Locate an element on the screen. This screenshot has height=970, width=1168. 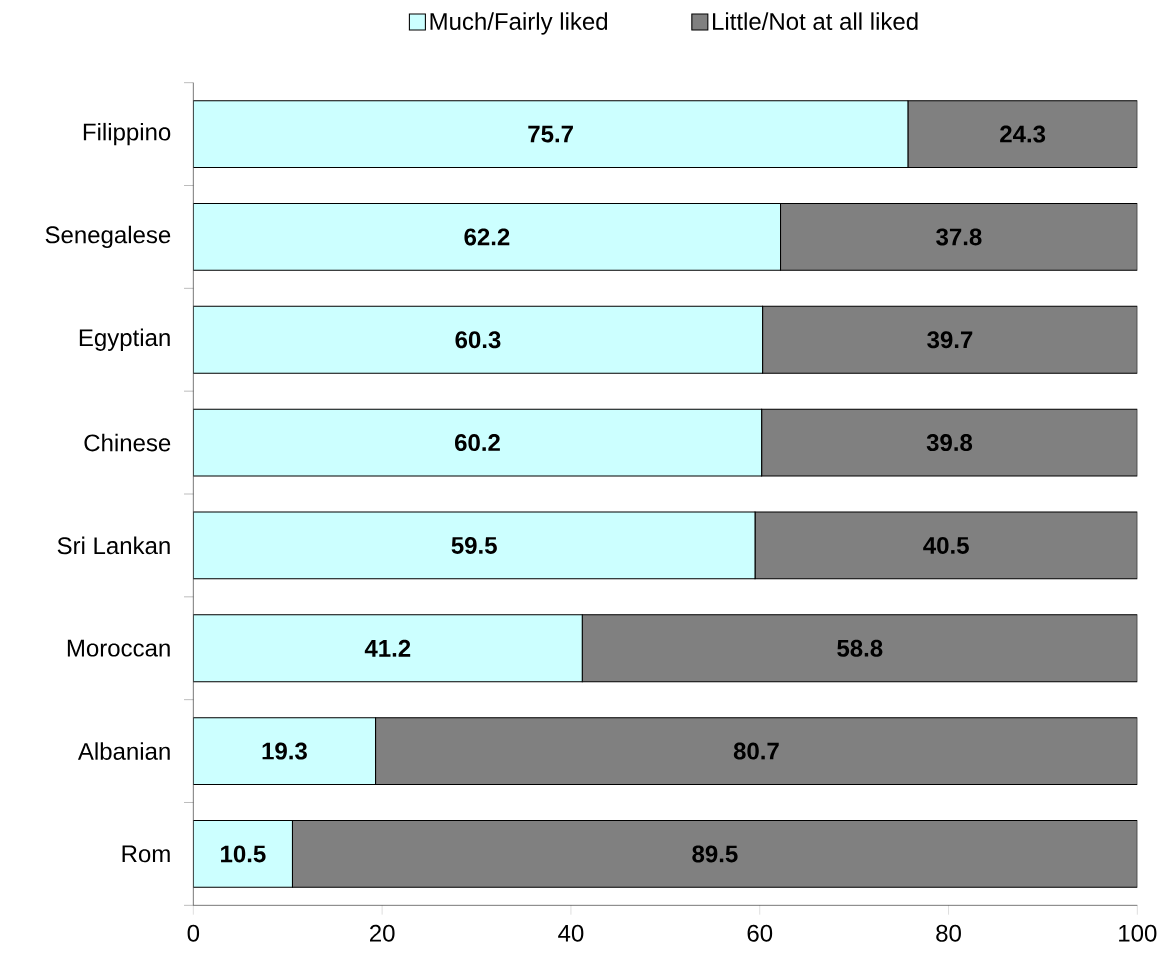
x-tick-label: 40 is located at coordinates (571, 933).